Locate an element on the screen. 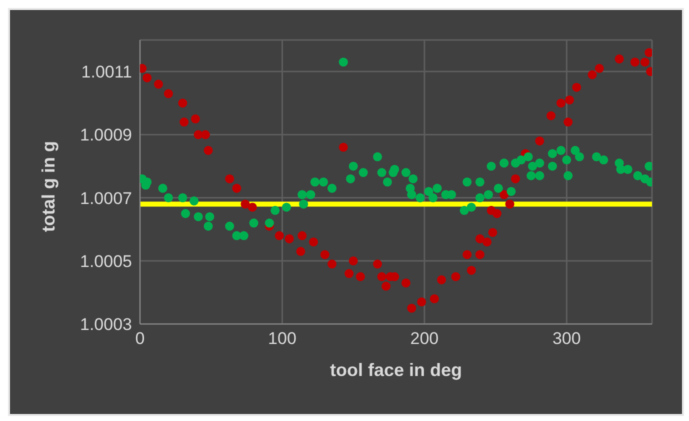 The image size is (689, 421). y-axis-title: total g in g is located at coordinates (48, 186).